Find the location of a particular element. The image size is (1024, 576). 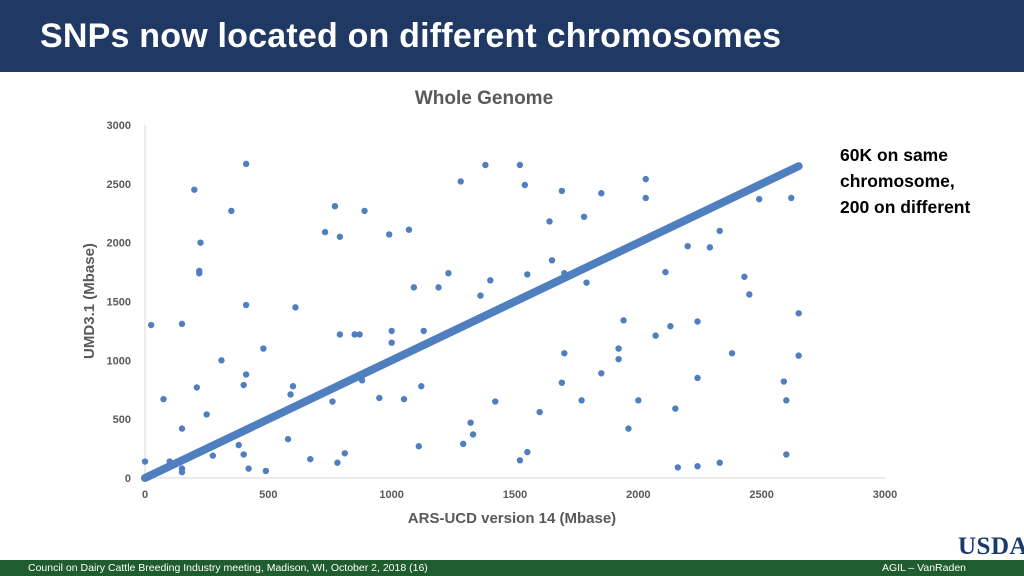

x-tick-labels: 0 500 1000 1500 2000 2500 3000 is located at coordinates (519, 495).